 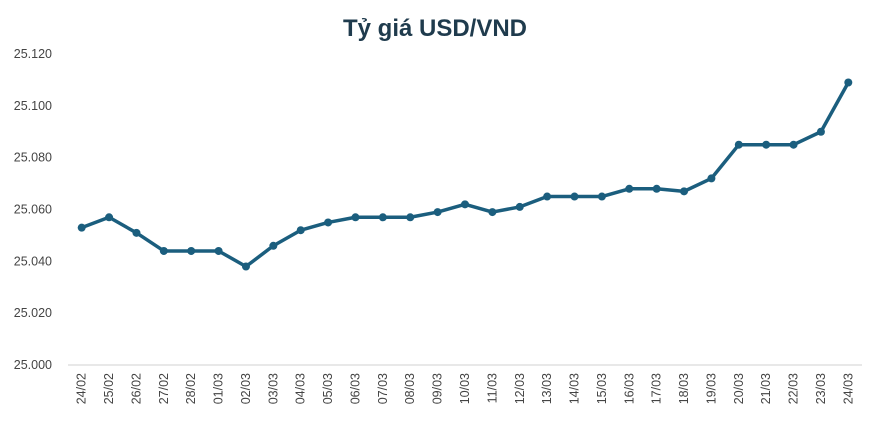 What do you see at coordinates (136, 388) in the screenshot?
I see `x-tick-label: 26/02` at bounding box center [136, 388].